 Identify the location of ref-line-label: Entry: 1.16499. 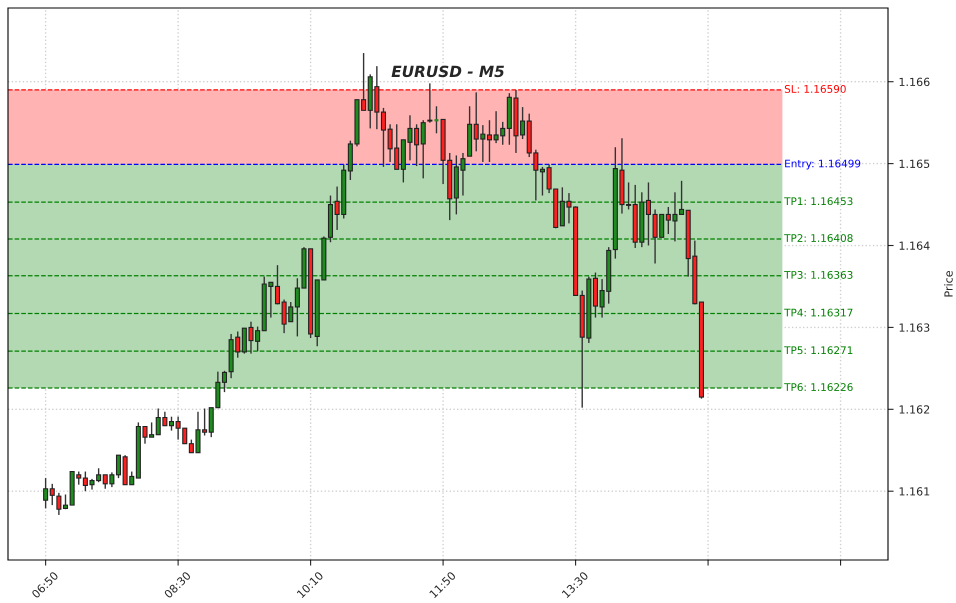
(822, 165).